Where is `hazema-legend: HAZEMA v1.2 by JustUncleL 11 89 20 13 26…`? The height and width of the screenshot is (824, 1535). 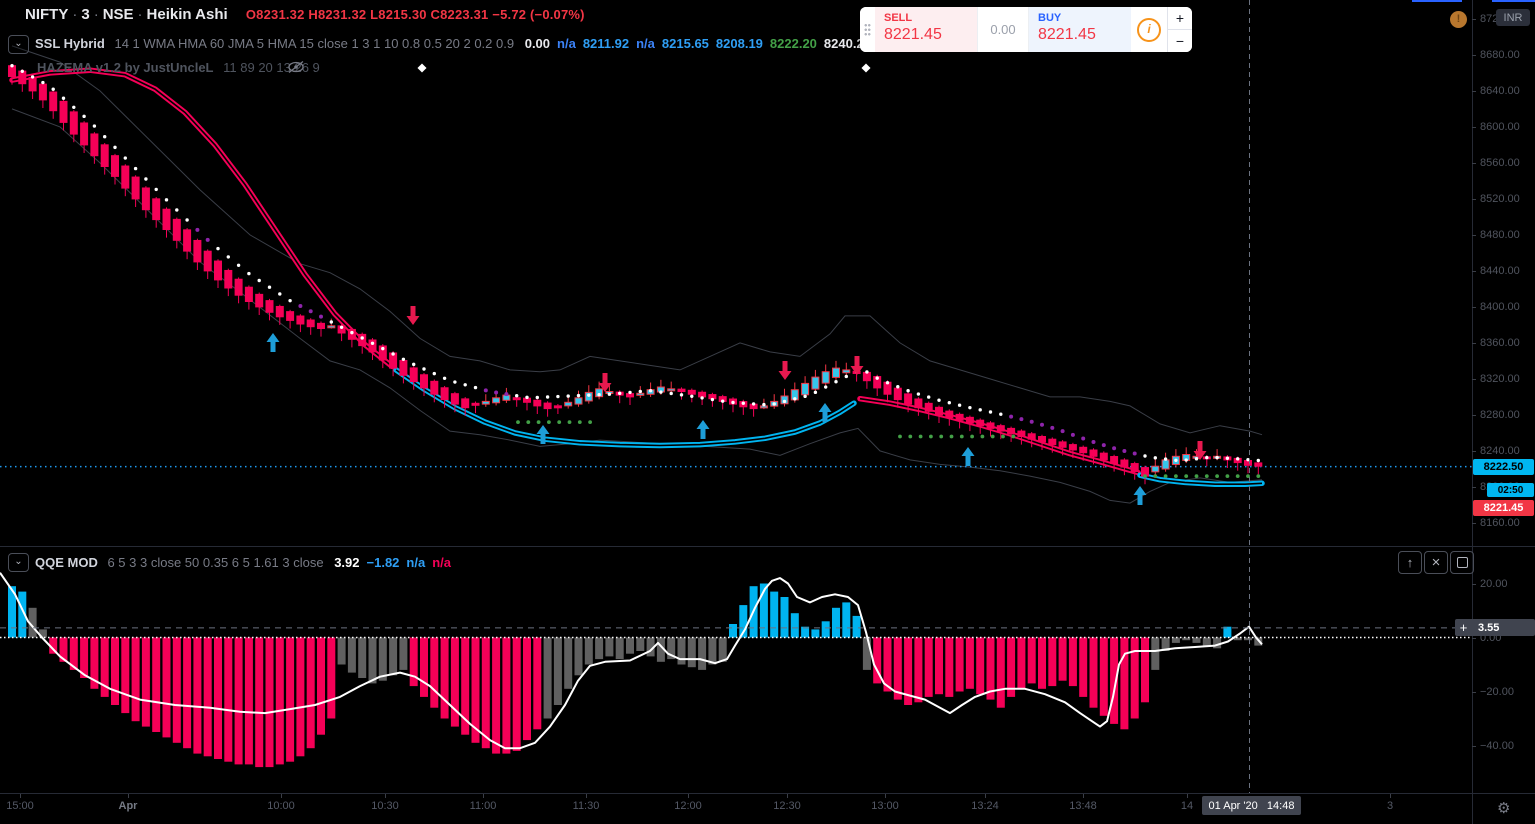 hazema-legend: HAZEMA v1.2 by JustUncleL 11 89 20 13 26… is located at coordinates (178, 67).